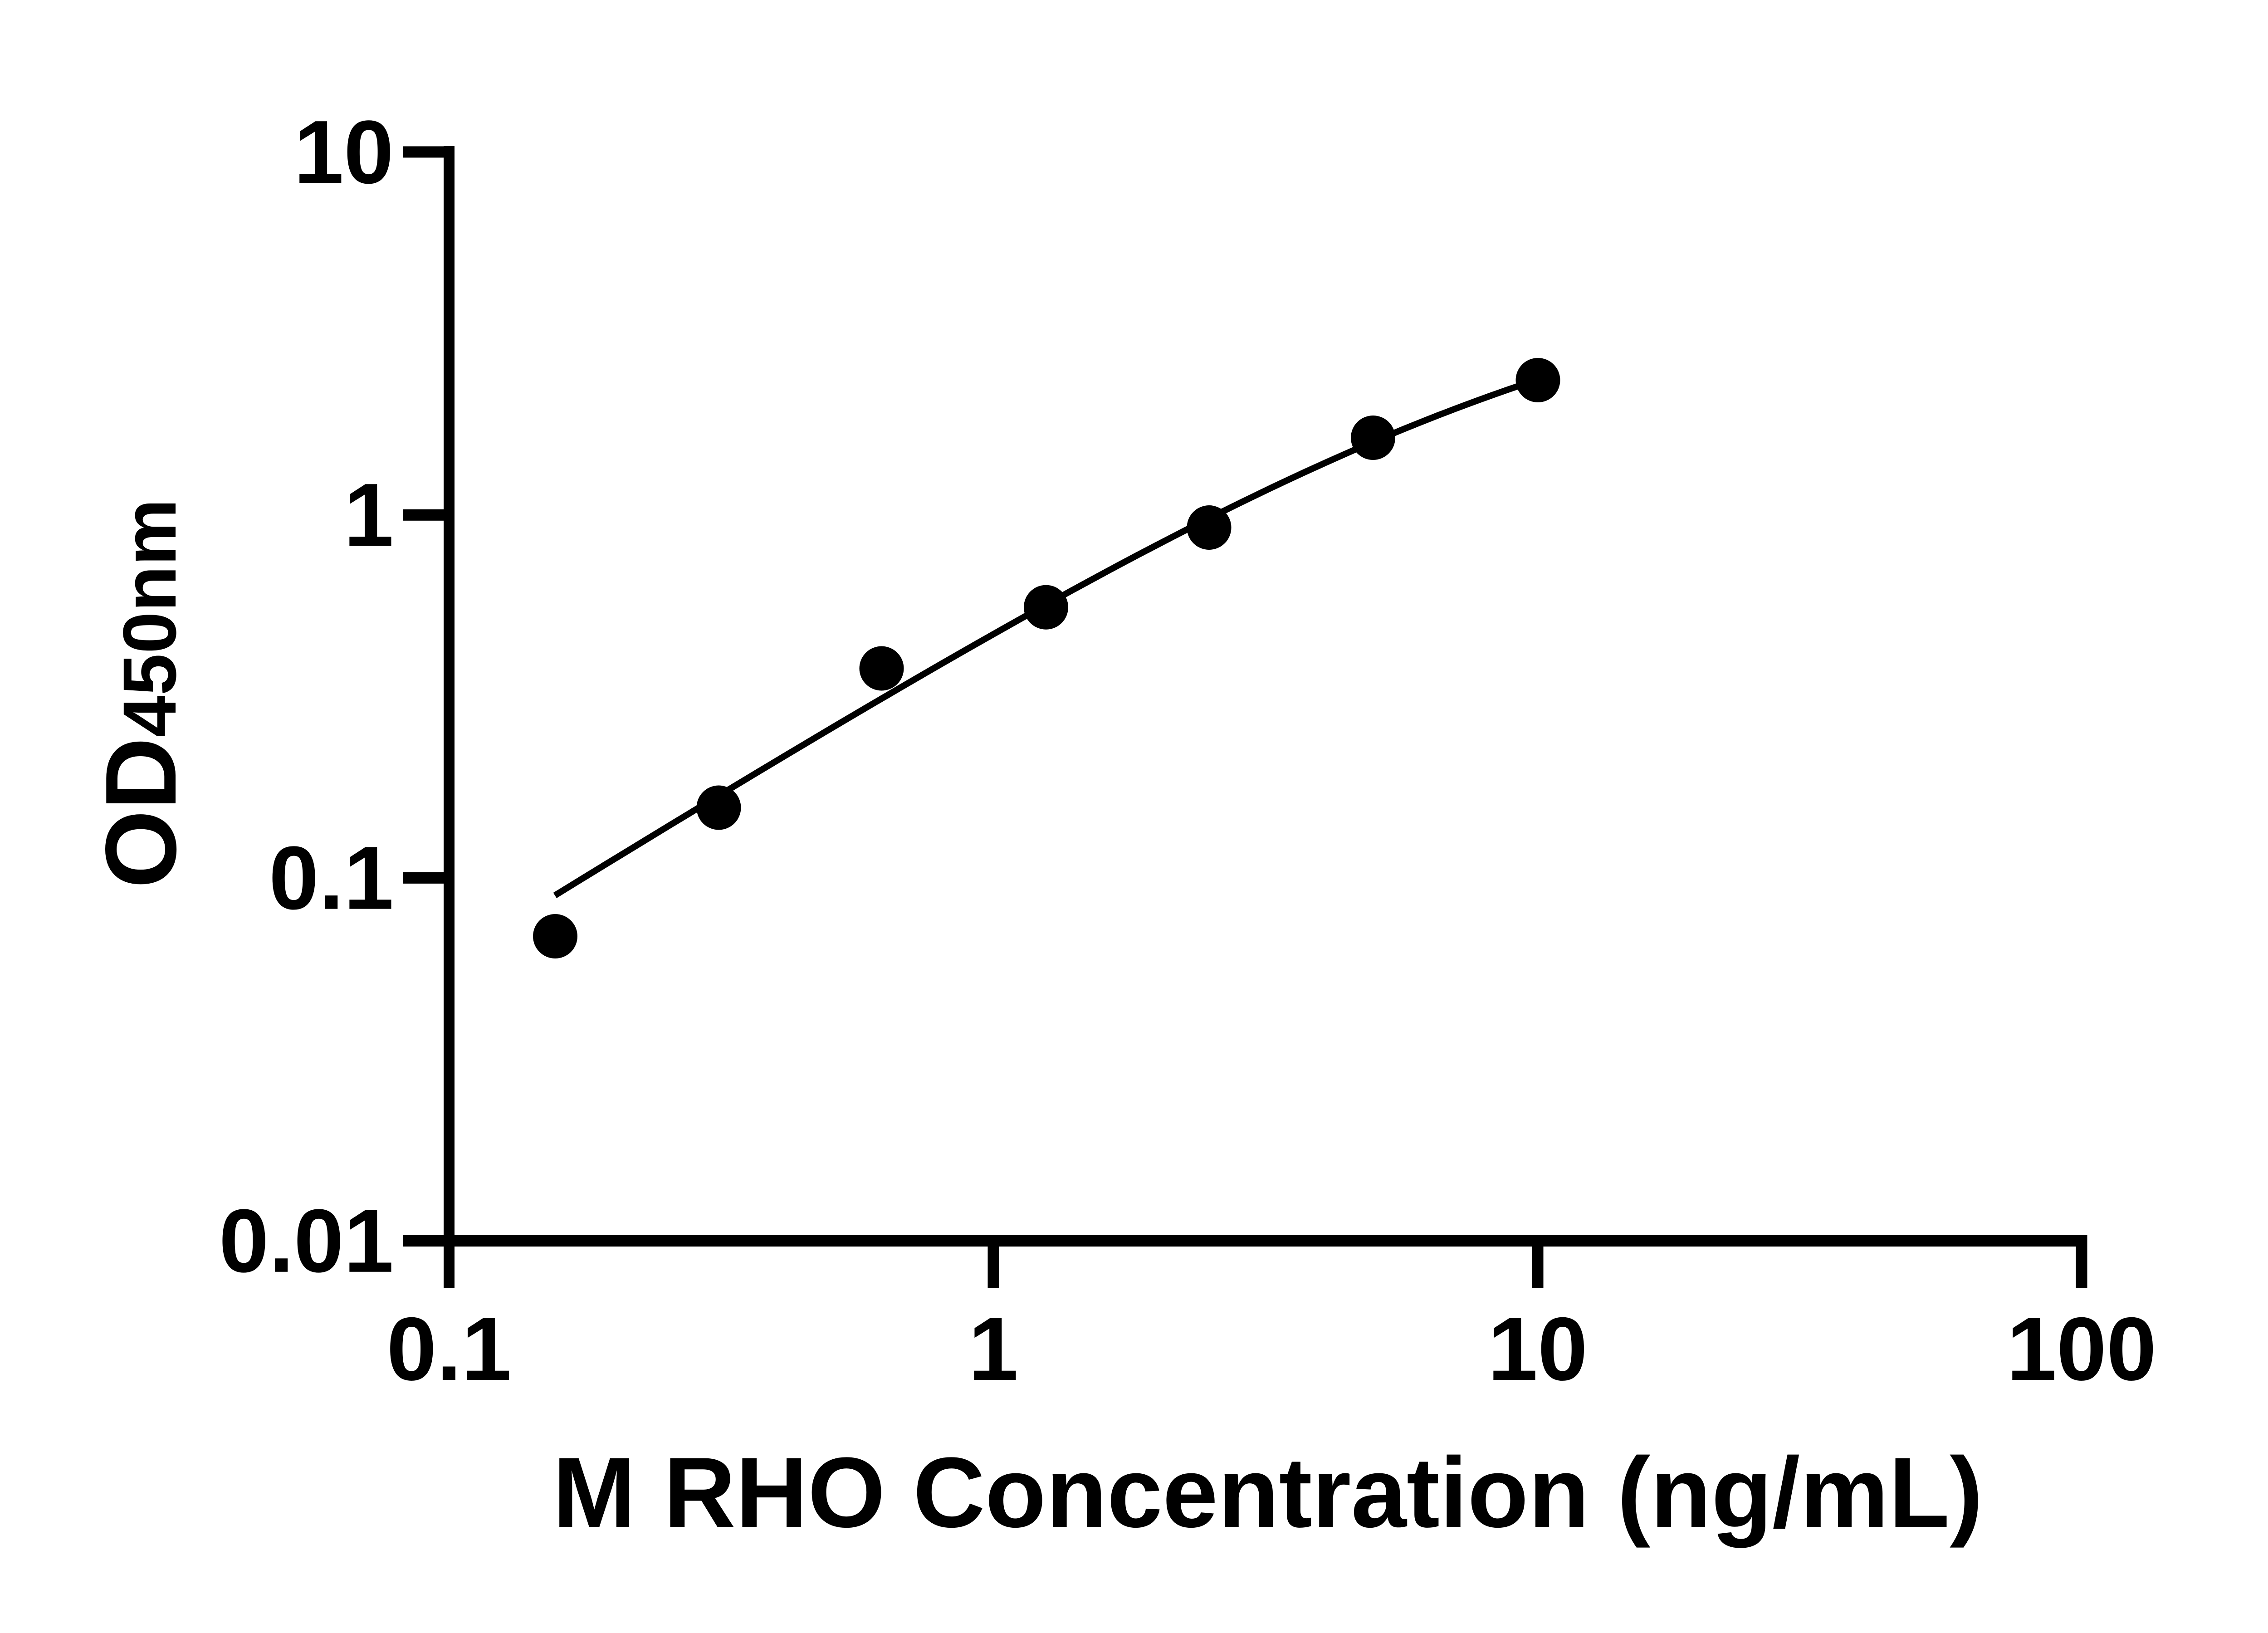 The image size is (2268, 1633). What do you see at coordinates (2081, 1349) in the screenshot?
I see `svg-text: 100` at bounding box center [2081, 1349].